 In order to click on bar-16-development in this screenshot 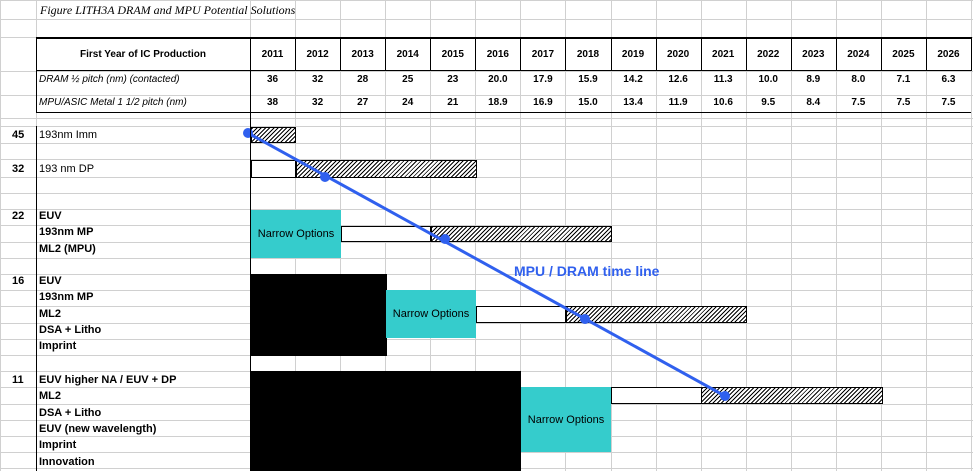, I will do `click(521, 314)`.